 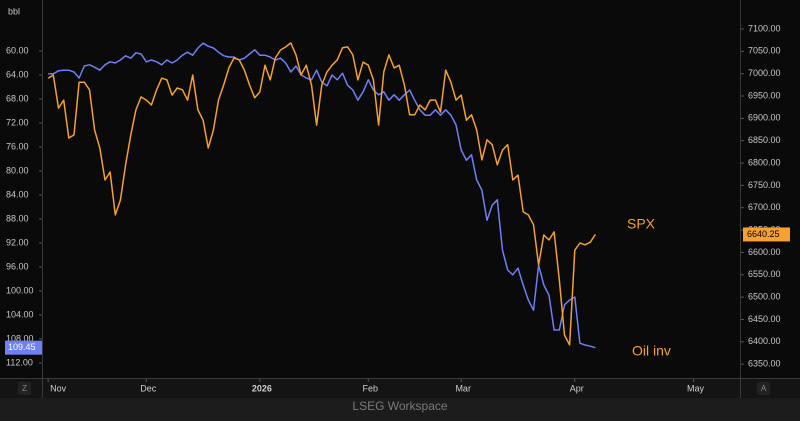 What do you see at coordinates (764, 319) in the screenshot?
I see `y2-tick-label: 6450.00` at bounding box center [764, 319].